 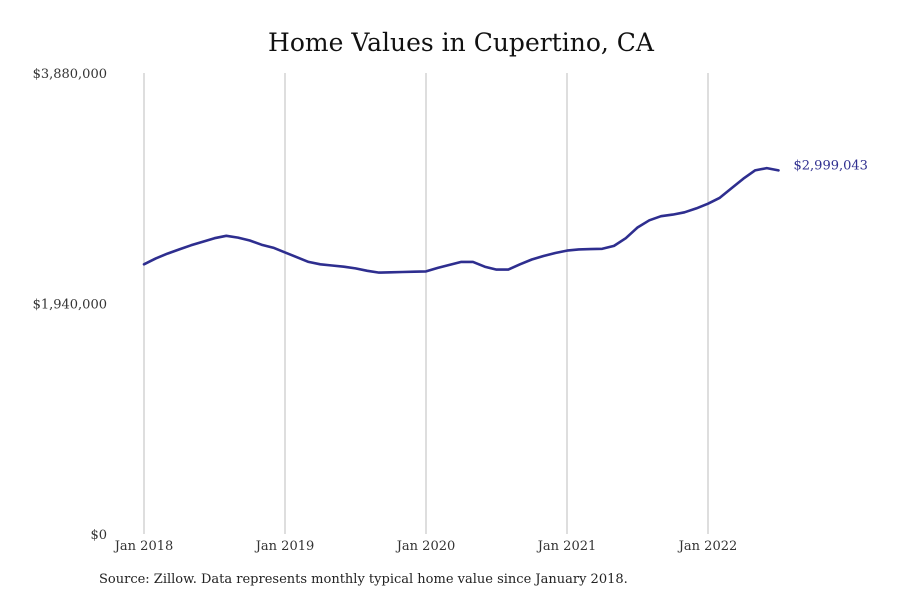 I want to click on x-tick-label: Jan 2022, so click(x=707, y=546).